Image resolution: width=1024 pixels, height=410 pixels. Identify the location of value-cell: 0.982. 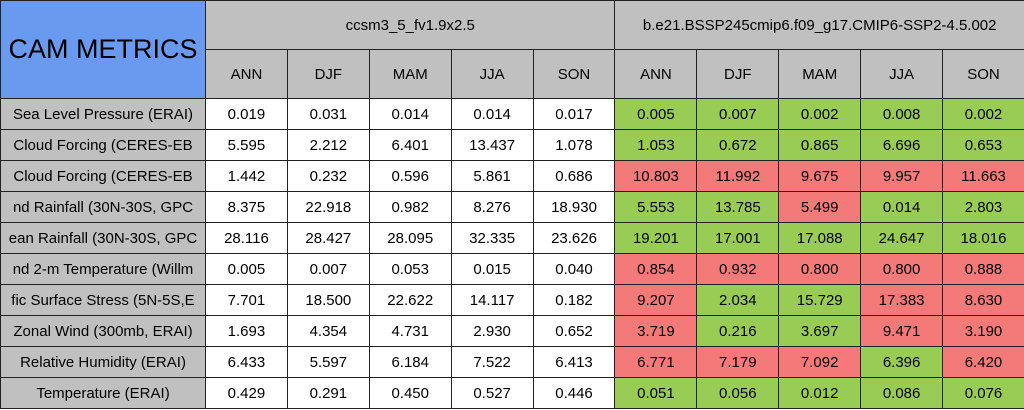
(410, 207).